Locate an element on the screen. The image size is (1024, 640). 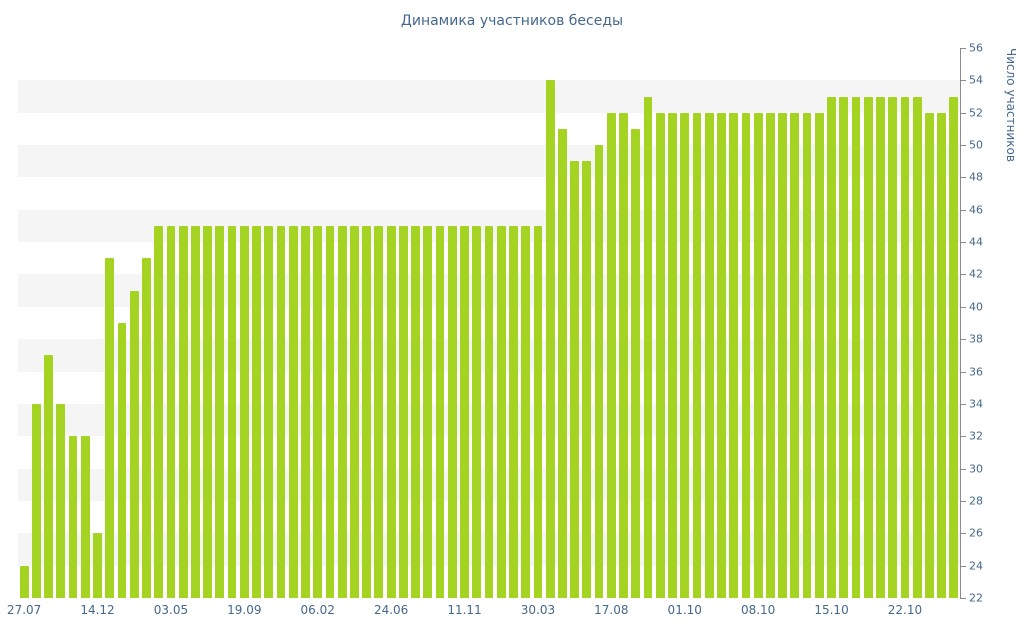
y-axis-tick-label: 42 is located at coordinates (976, 274).